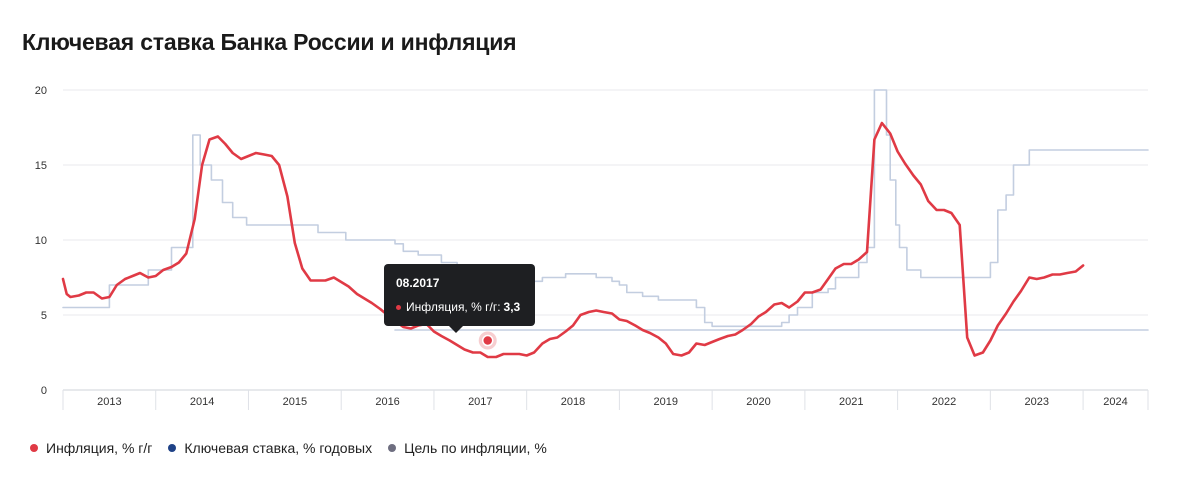 The image size is (1200, 478). I want to click on x-tick-label: 2017, so click(480, 402).